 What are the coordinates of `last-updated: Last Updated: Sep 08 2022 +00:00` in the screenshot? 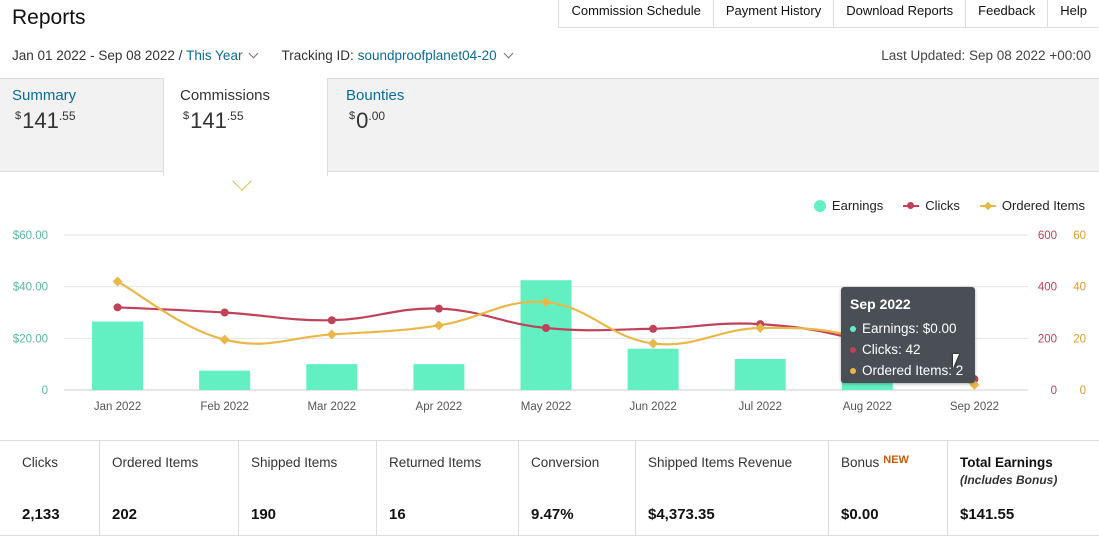 It's located at (986, 55).